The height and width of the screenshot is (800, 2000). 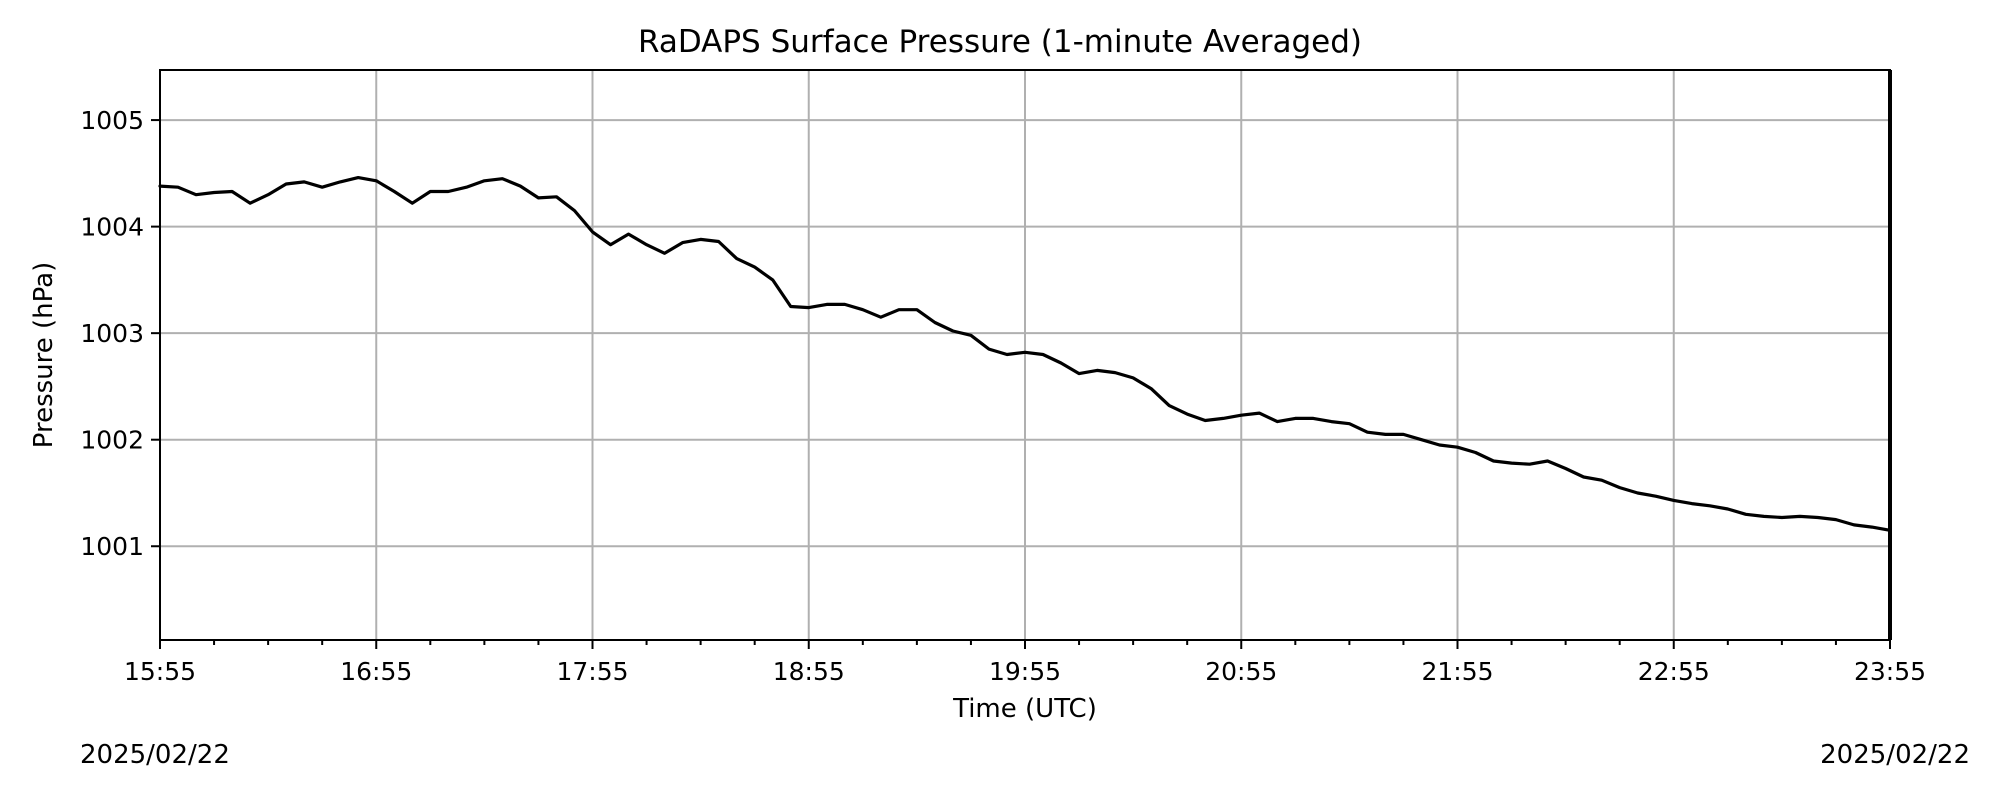 What do you see at coordinates (1457, 671) in the screenshot?
I see `x-tick-label: 21:55` at bounding box center [1457, 671].